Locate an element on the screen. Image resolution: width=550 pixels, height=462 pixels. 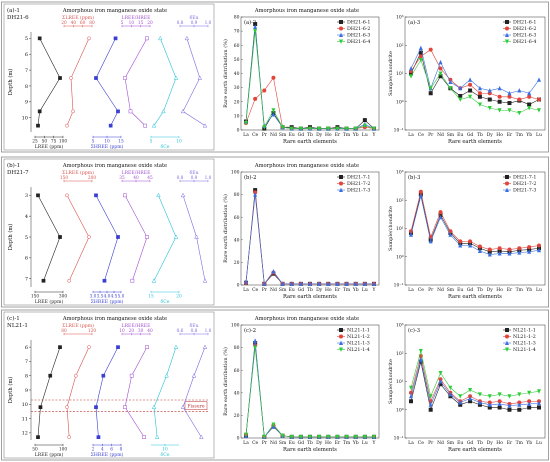
y-tick-label: 10³ is located at coordinates (400, 18).